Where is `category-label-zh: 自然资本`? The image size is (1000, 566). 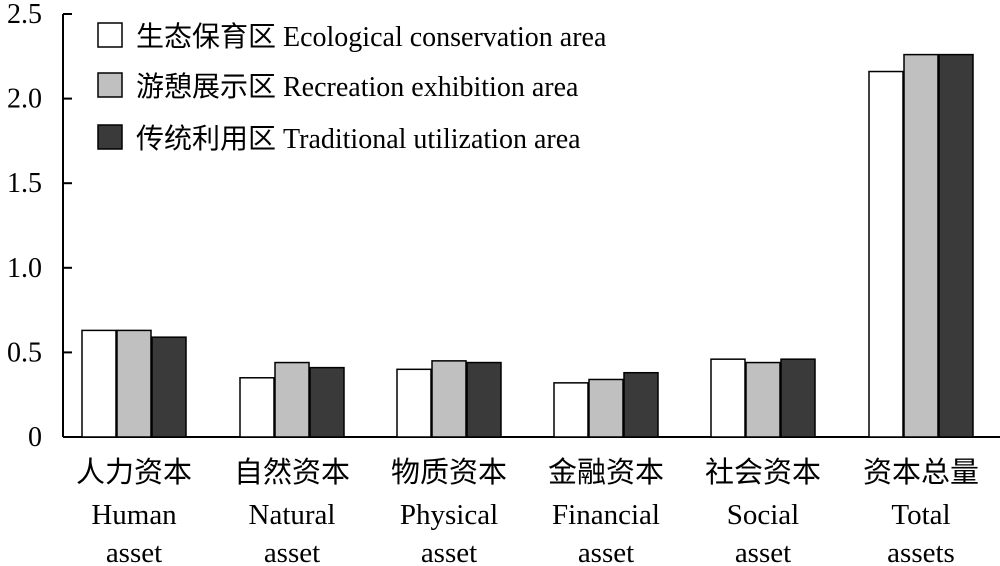
category-label-zh: 自然资本 is located at coordinates (292, 472).